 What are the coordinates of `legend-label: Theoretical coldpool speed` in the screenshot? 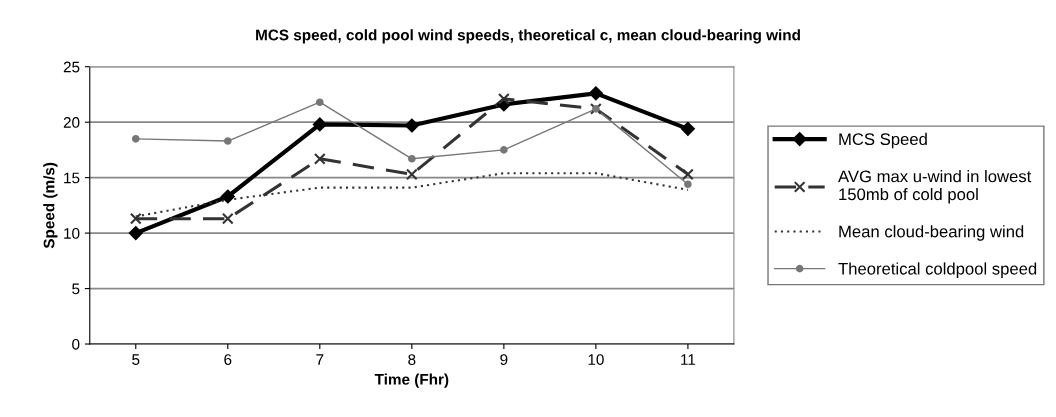 It's located at (937, 270).